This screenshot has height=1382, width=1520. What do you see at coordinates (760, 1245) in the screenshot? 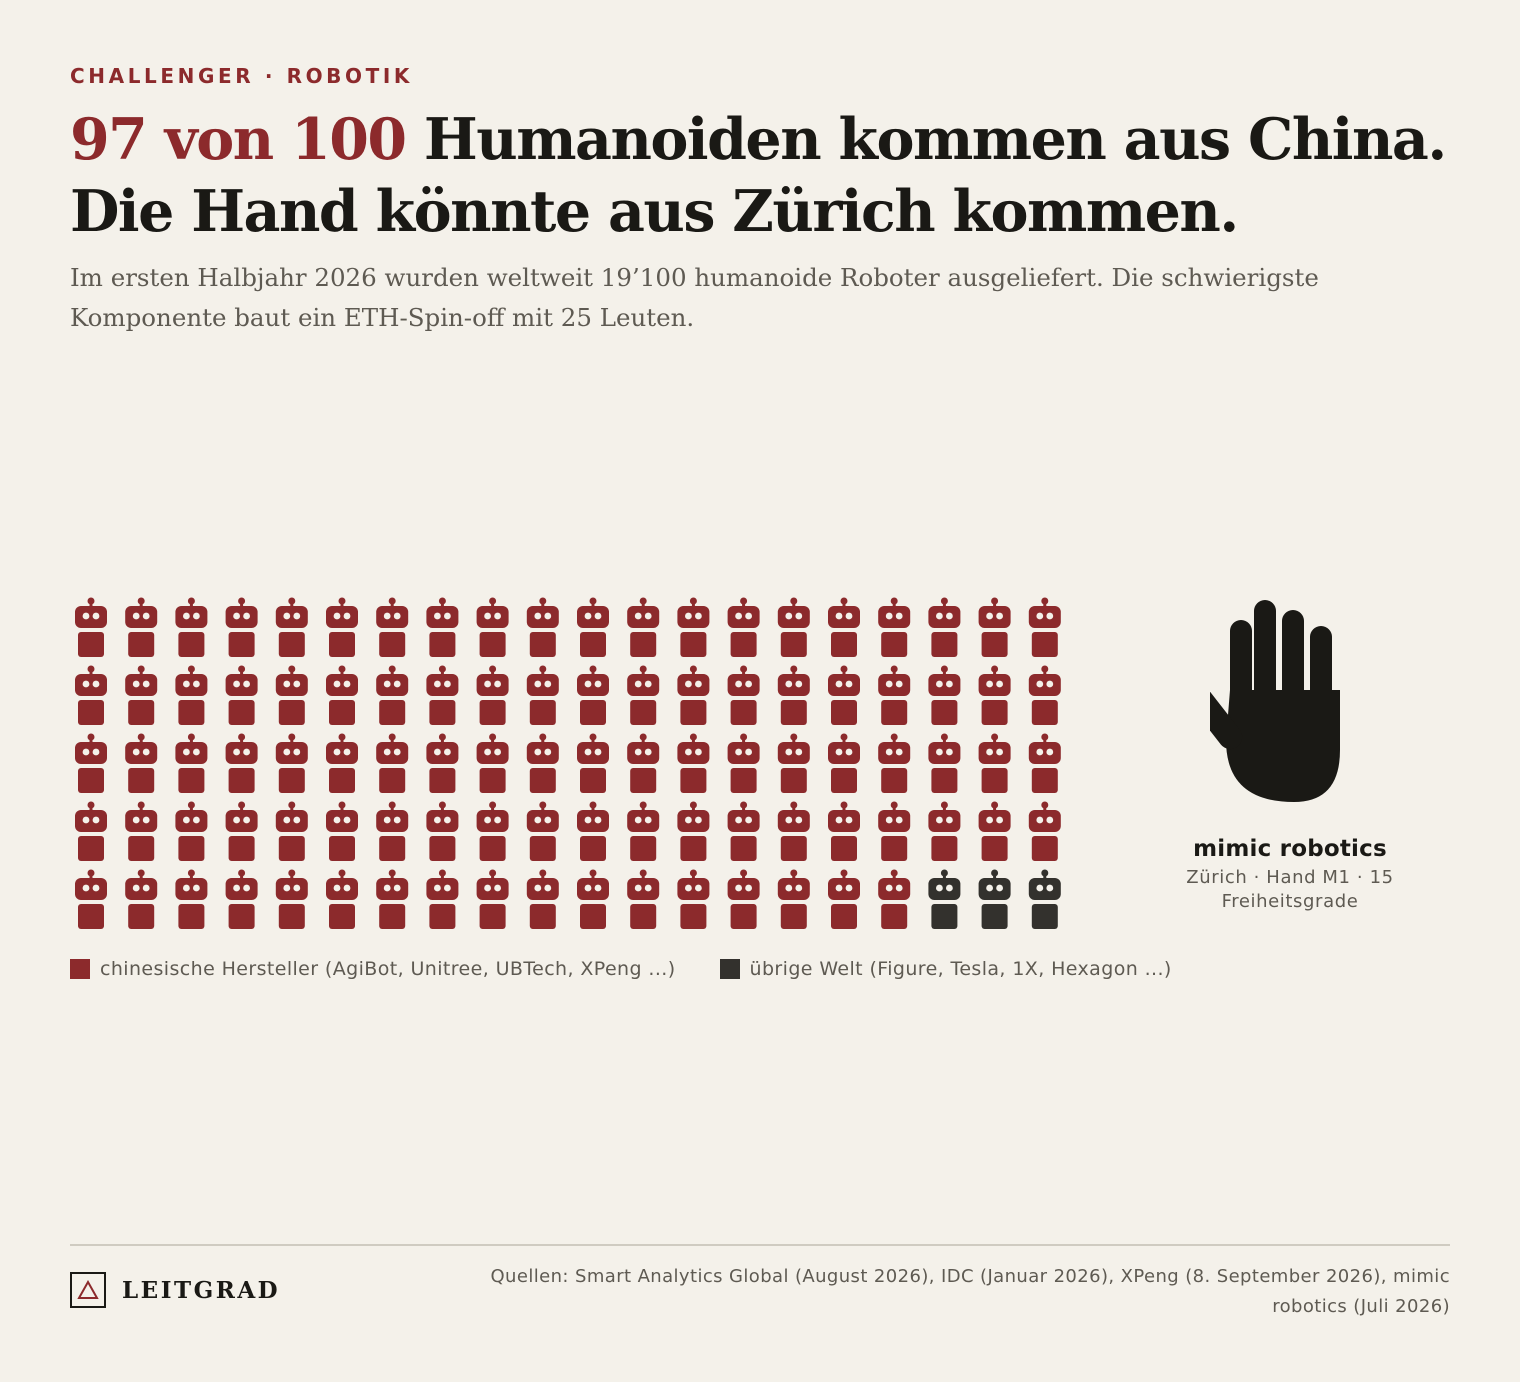
I see `footer-divider` at bounding box center [760, 1245].